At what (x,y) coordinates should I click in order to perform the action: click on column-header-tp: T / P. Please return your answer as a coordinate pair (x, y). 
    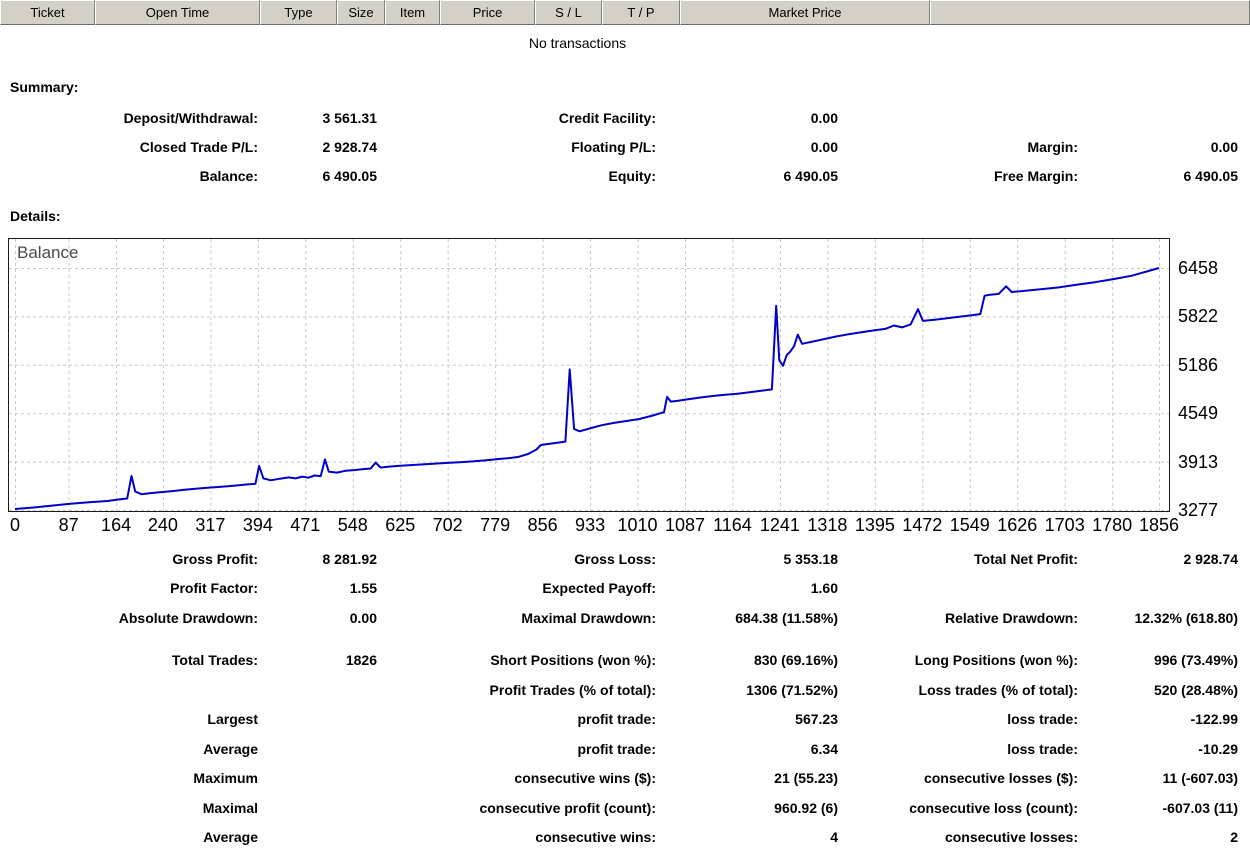
    Looking at the image, I should click on (641, 12).